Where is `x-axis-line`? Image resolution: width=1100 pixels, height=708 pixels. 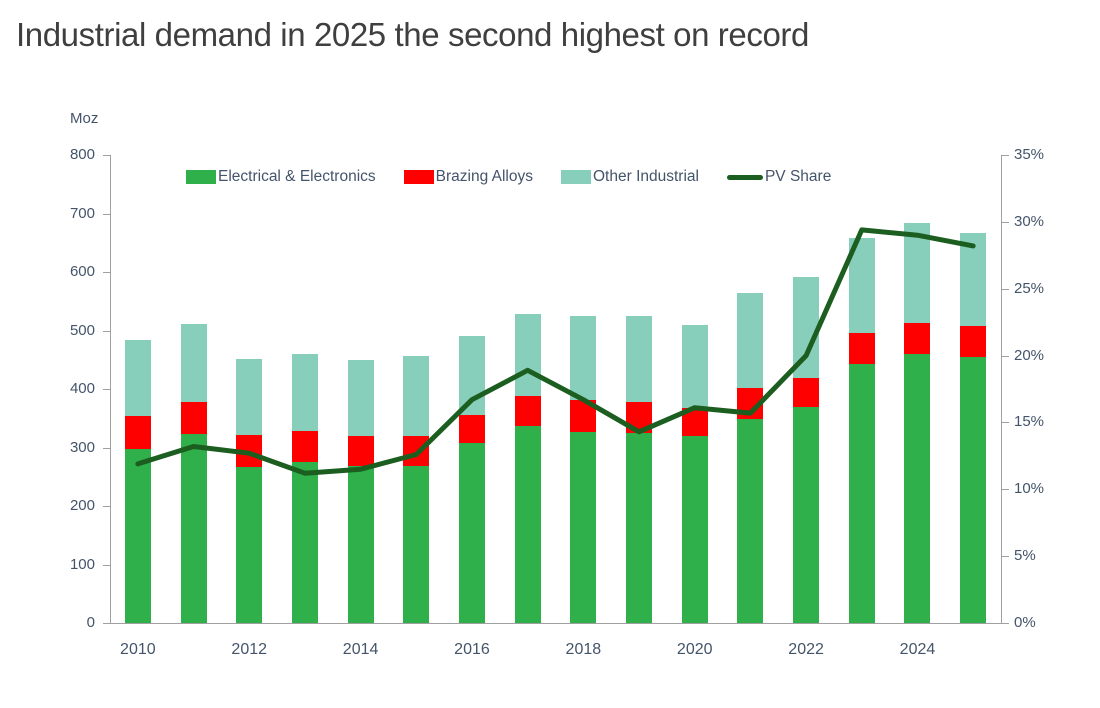 x-axis-line is located at coordinates (556, 623).